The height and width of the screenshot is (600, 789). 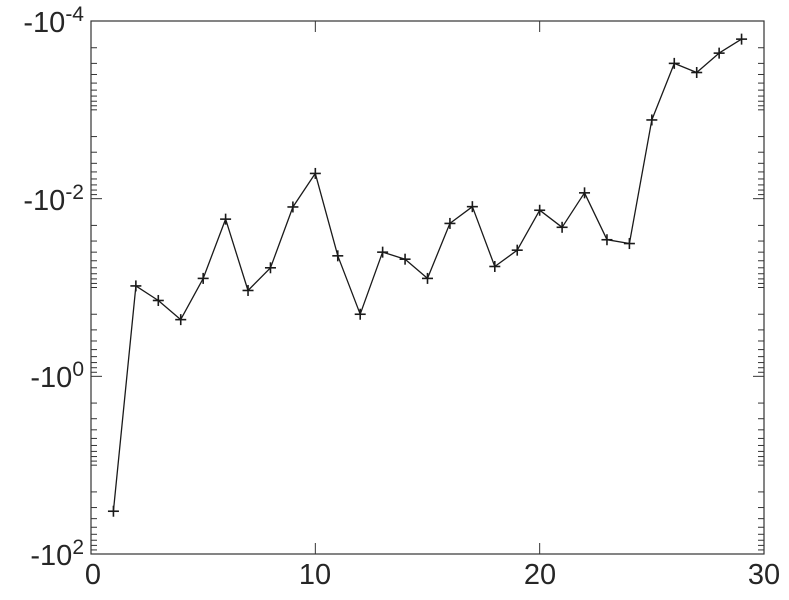 What do you see at coordinates (74, 192) in the screenshot?
I see `y-tick-exponent: -2` at bounding box center [74, 192].